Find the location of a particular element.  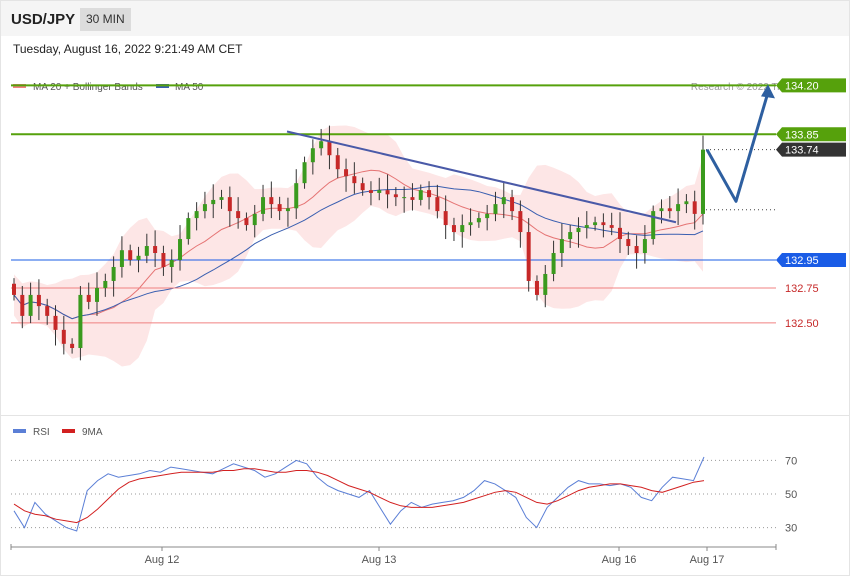

rsi-tick-label: 30 is located at coordinates (791, 529).